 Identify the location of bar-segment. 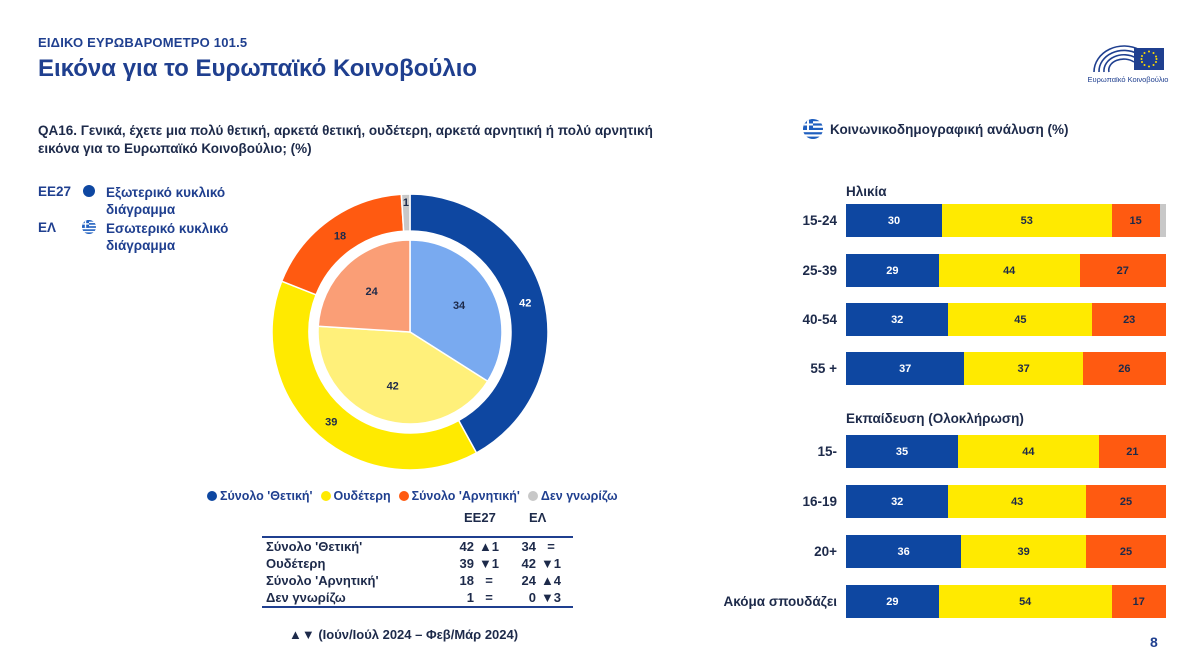
(1162, 220).